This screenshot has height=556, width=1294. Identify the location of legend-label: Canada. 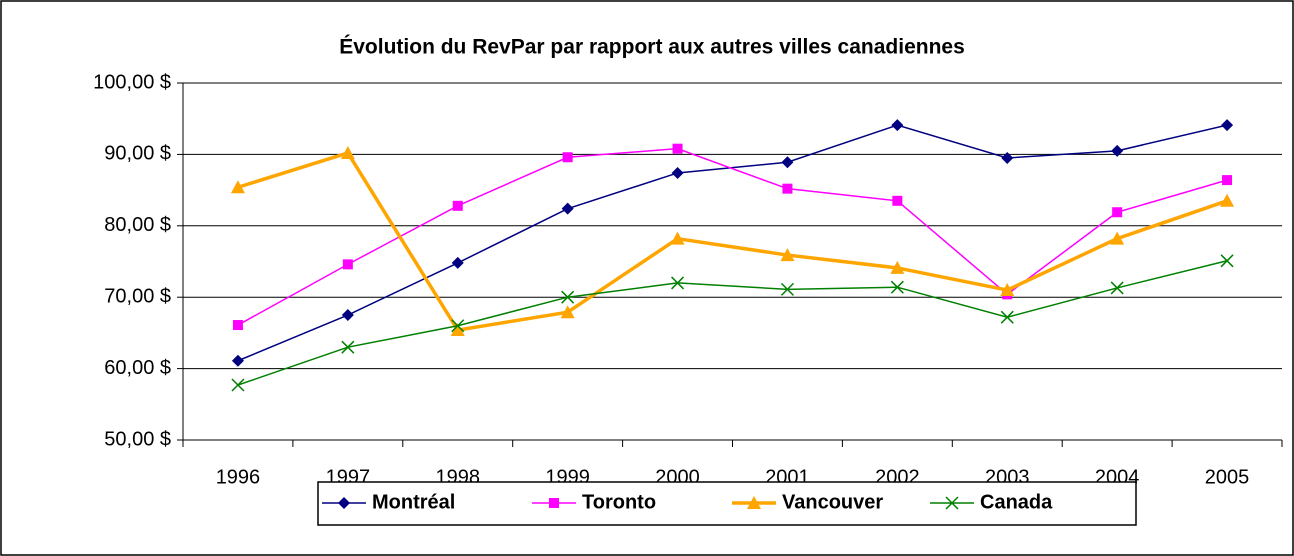
(1016, 502).